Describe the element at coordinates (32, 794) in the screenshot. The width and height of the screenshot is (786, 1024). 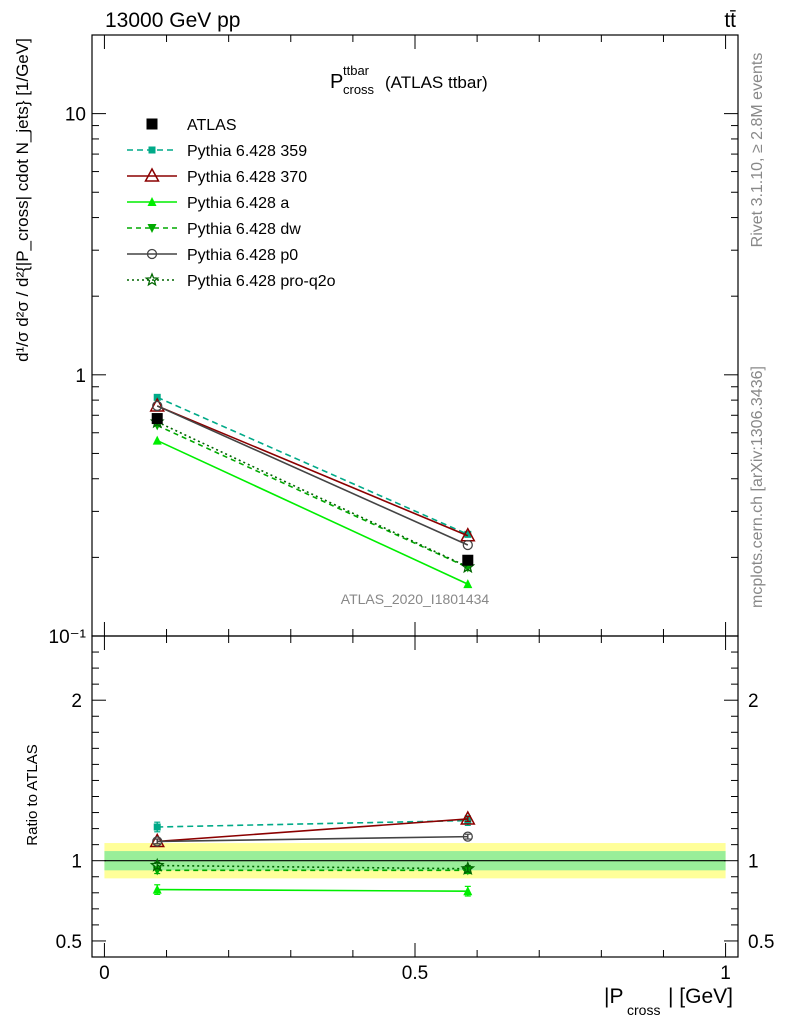
I see `ratio-y-axis-label: Ratio to ATLAS` at that location.